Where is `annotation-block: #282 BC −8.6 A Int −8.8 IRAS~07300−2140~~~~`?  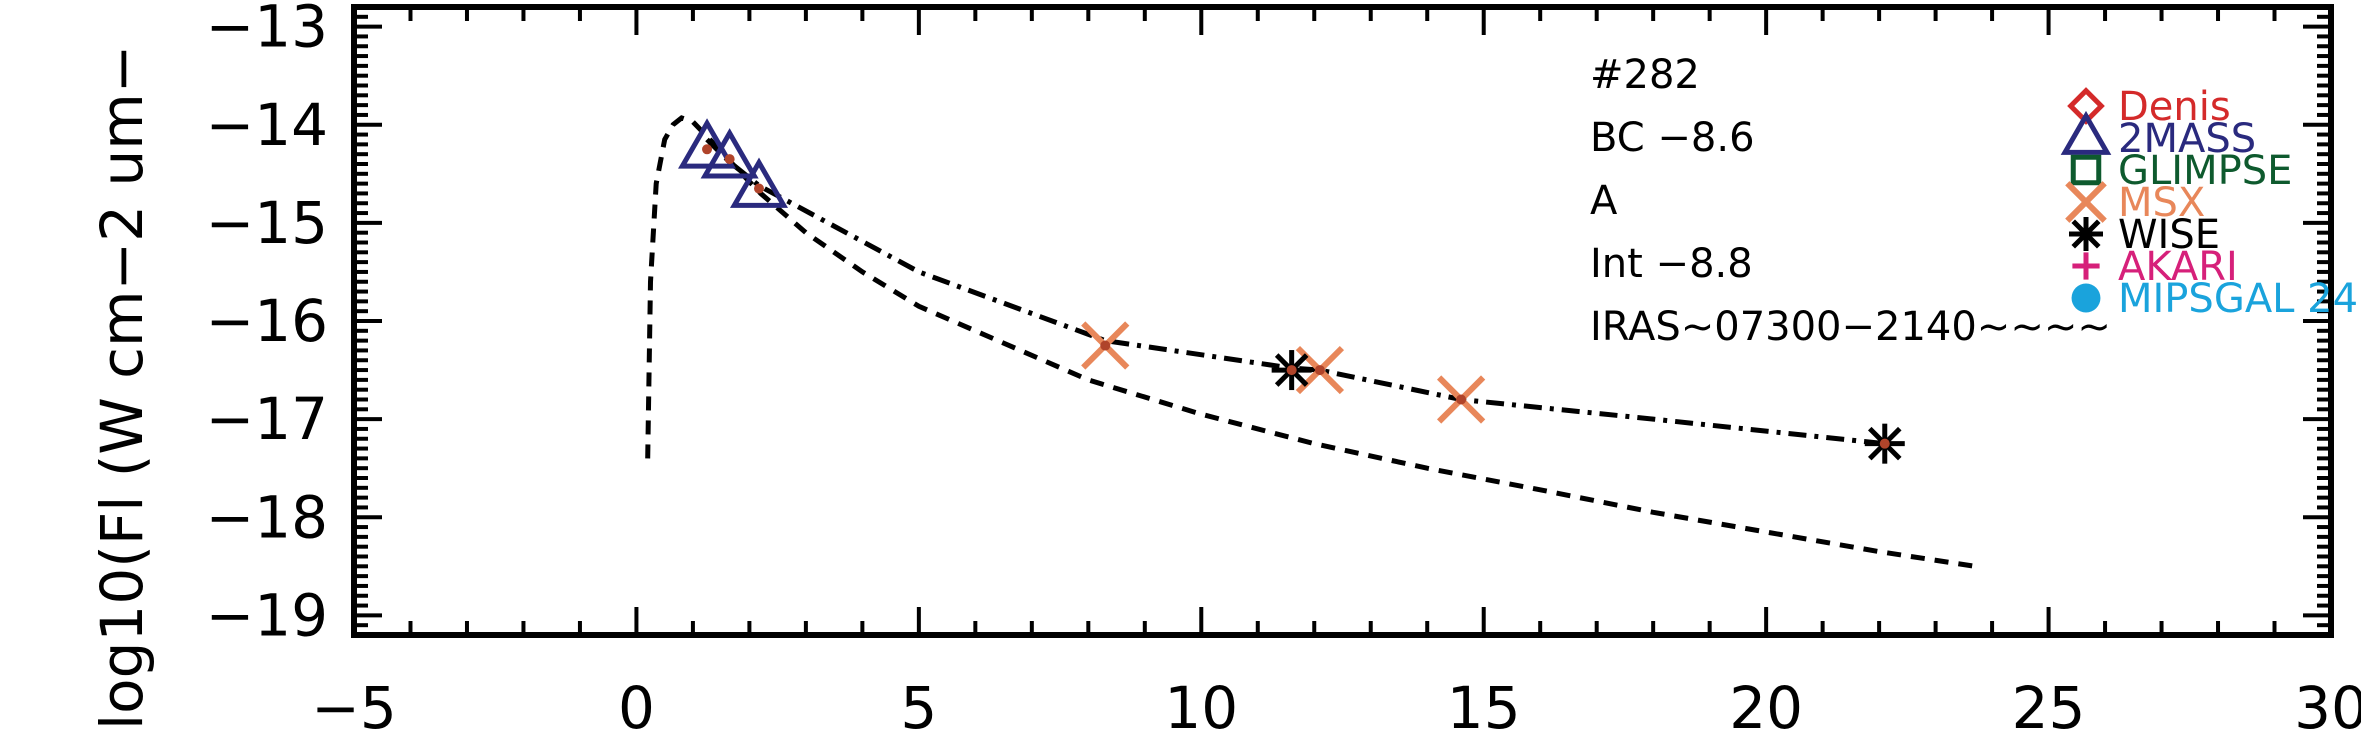
annotation-block: #282 BC −8.6 A Int −8.8 IRAS~07300−2140~~~~ is located at coordinates (1850, 201).